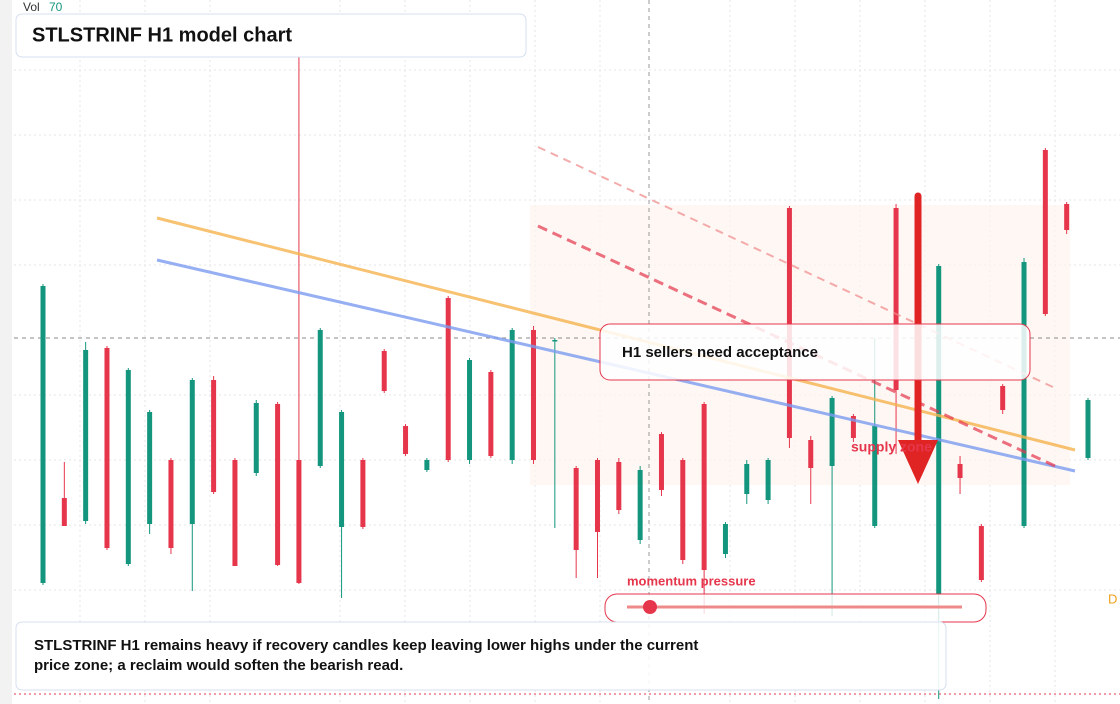 This screenshot has width=1120, height=704. Describe the element at coordinates (162, 35) in the screenshot. I see `chart-title: STLSTRINF H1 model chart` at that location.